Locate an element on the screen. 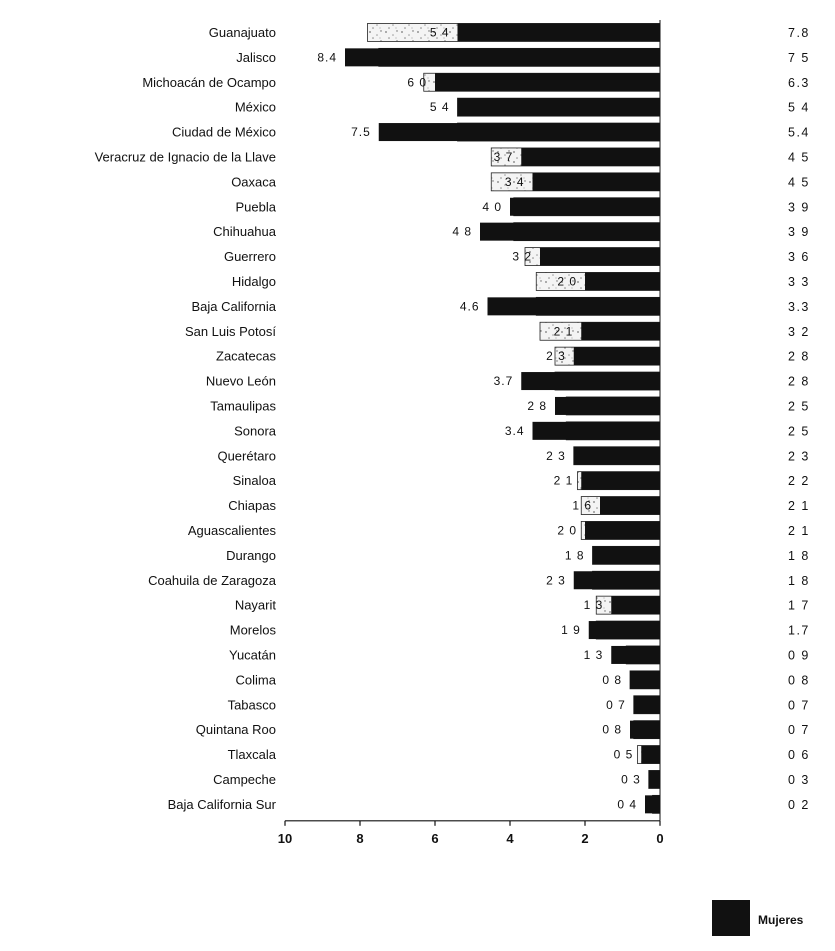 Image resolution: width=835 pixels, height=951 pixels. category-label: Aguascalientes is located at coordinates (232, 530).